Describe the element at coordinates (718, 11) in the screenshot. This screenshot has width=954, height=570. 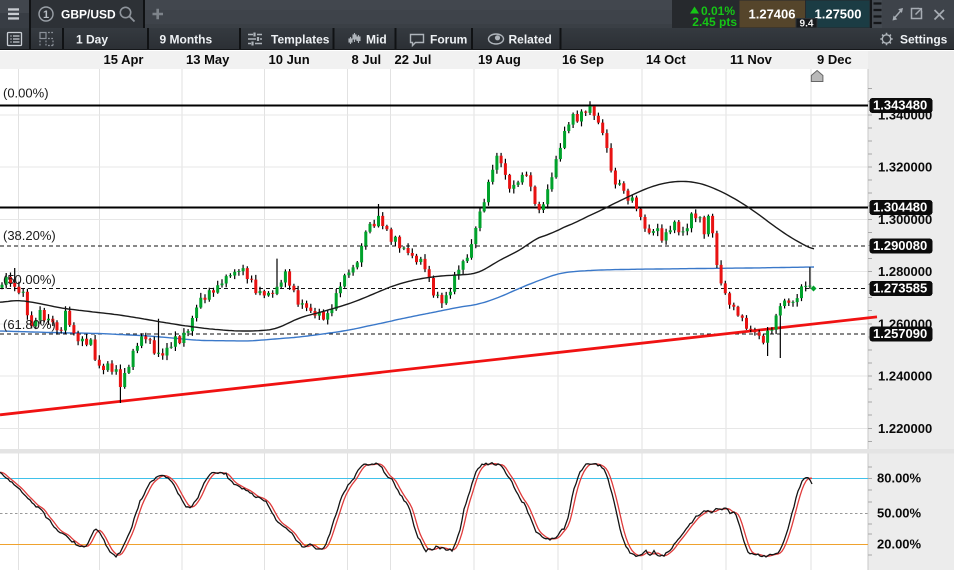
I see `svg-text: 0.01%` at that location.